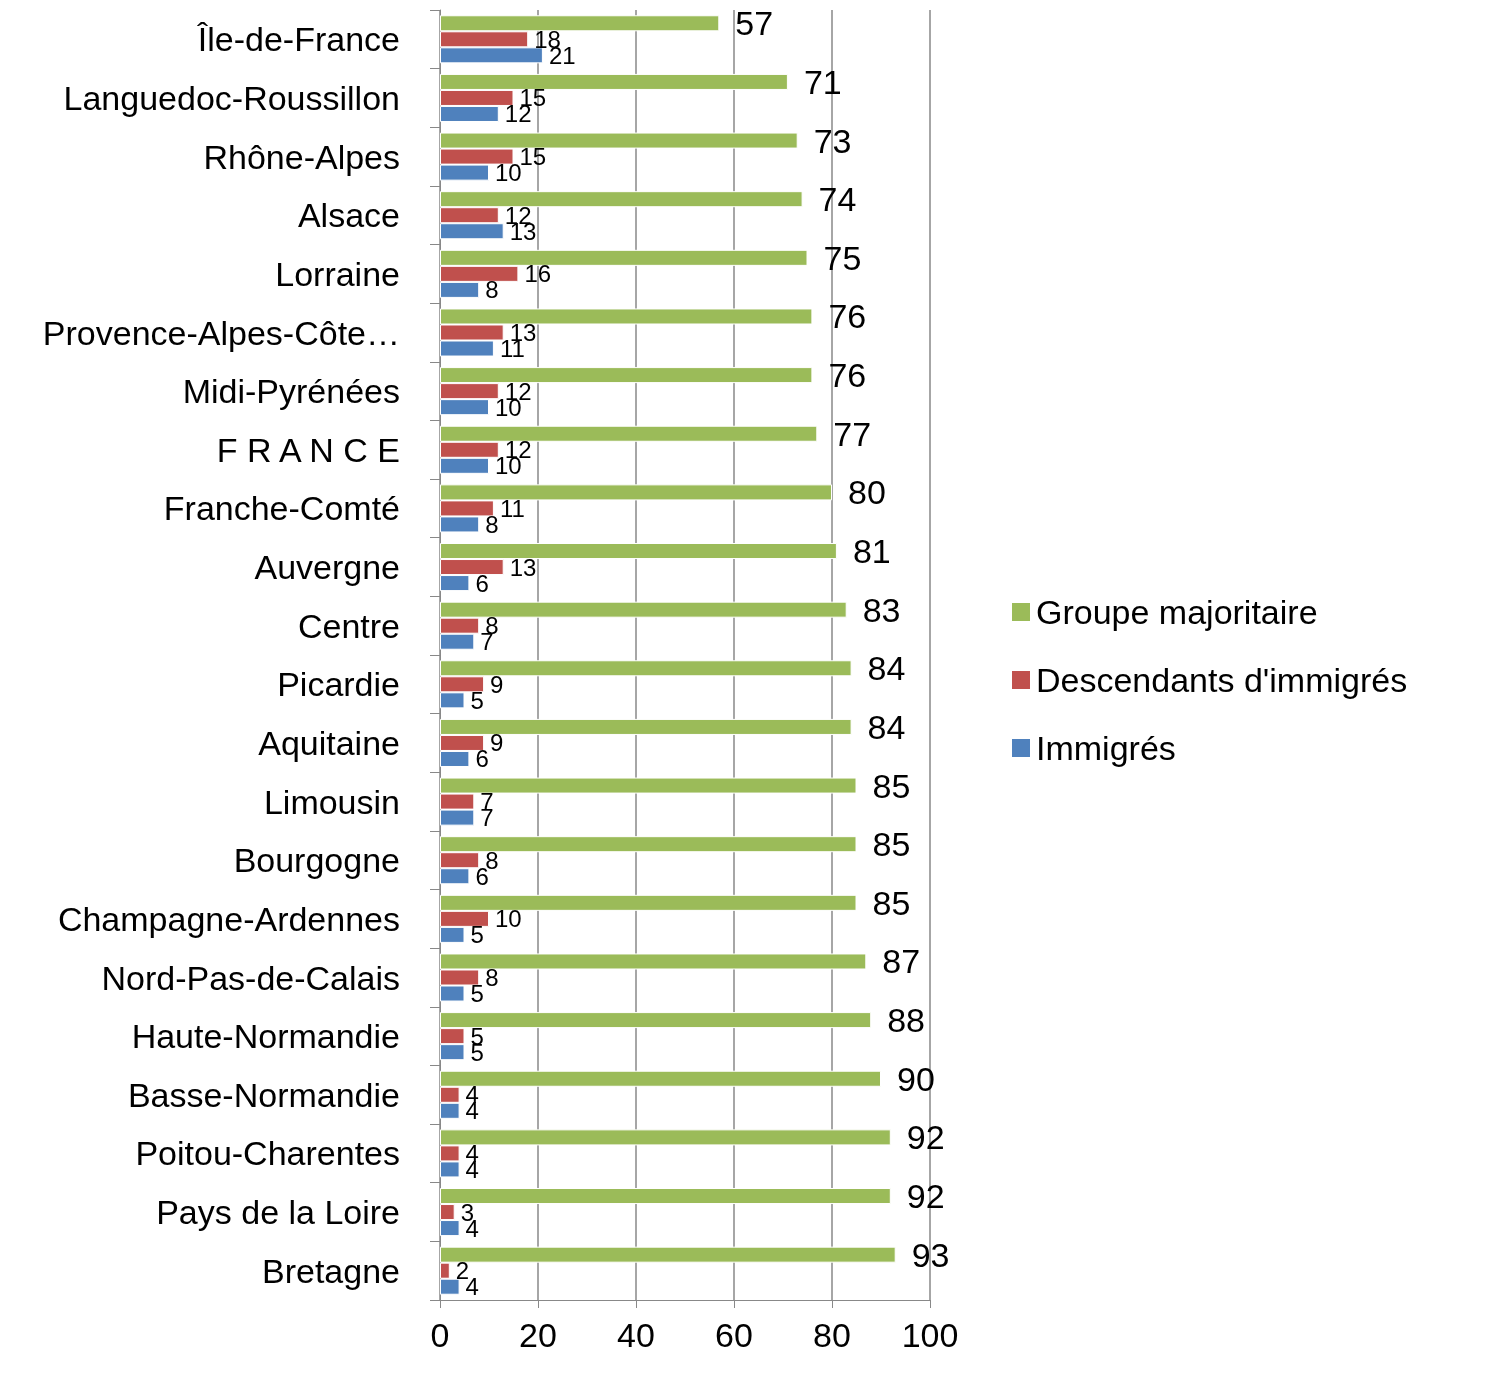 The width and height of the screenshot is (1486, 1373). Describe the element at coordinates (538, 274) in the screenshot. I see `data-label: 16` at that location.